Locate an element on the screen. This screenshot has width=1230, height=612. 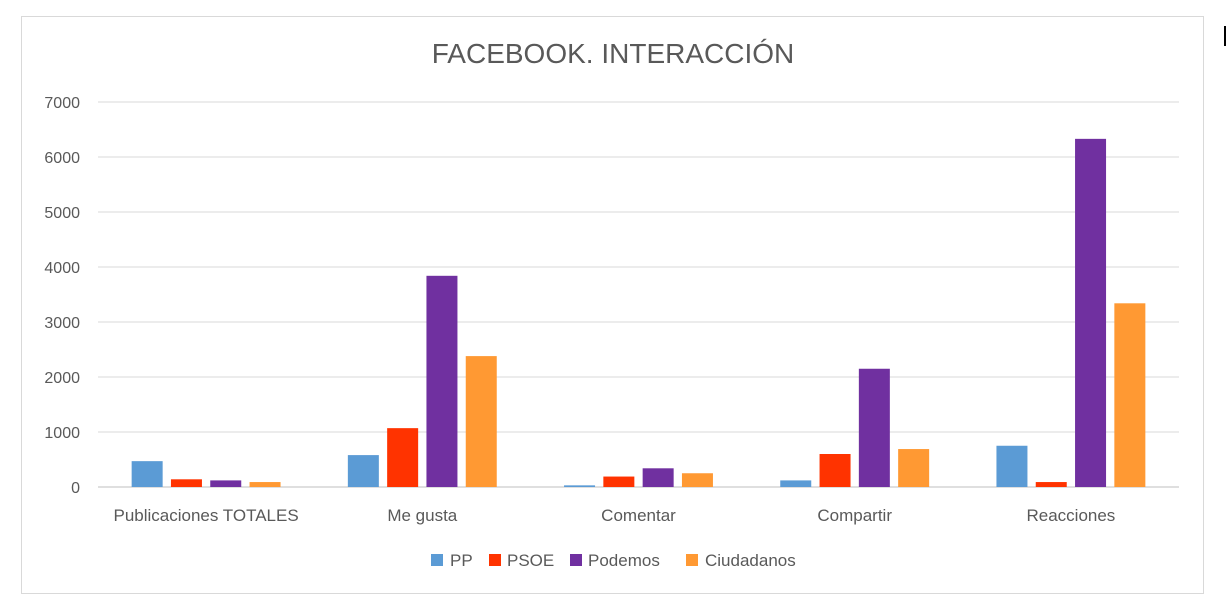
x-category-label: Comentar is located at coordinates (638, 515).